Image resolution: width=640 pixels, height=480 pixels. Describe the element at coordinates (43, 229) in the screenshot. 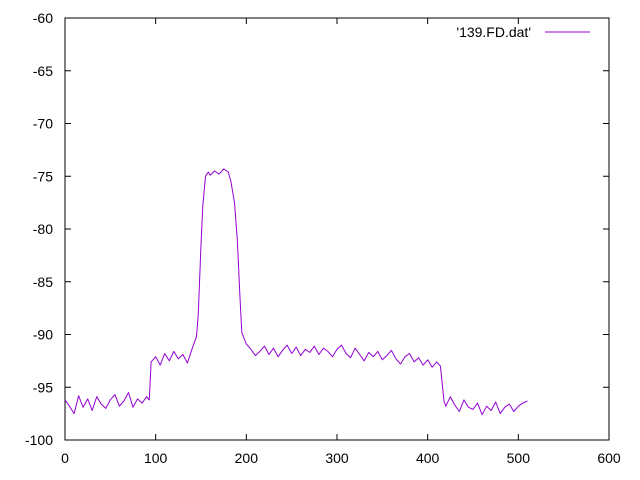

I see `y-tick-label: -80` at that location.